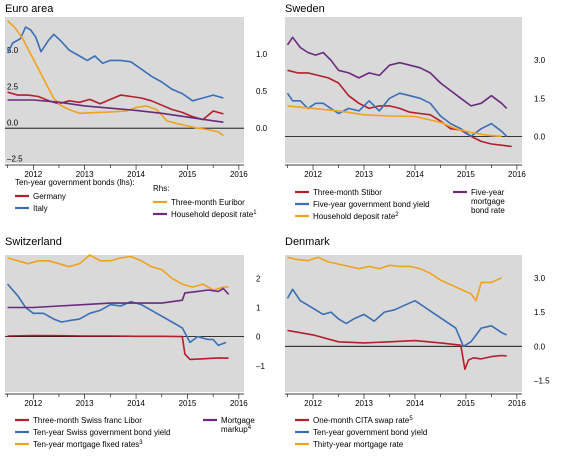  Describe the element at coordinates (101, 432) in the screenshot. I see `legend-label: Ten-year Swiss government bond yield` at that location.